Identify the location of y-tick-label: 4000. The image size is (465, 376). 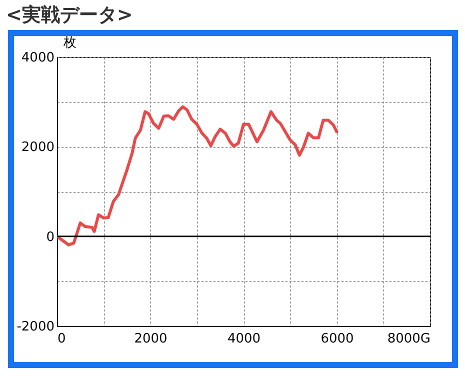
(37, 58).